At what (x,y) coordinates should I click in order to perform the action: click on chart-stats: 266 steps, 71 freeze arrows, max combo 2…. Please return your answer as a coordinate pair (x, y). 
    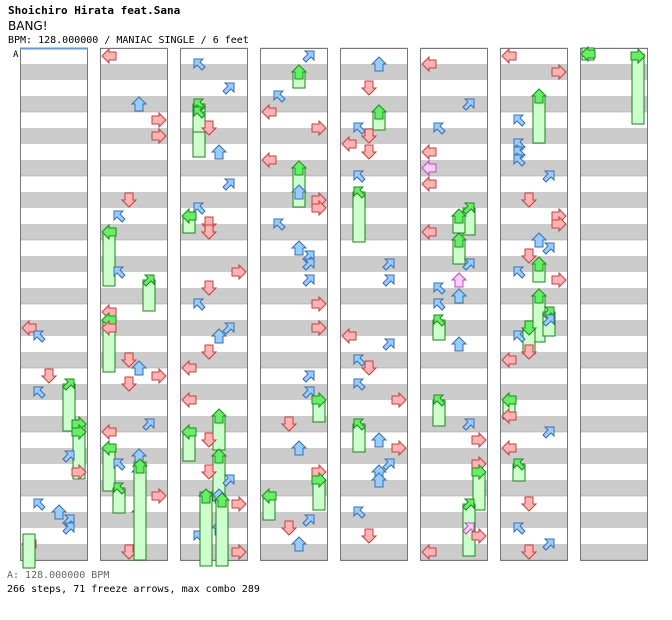
    Looking at the image, I should click on (133, 589).